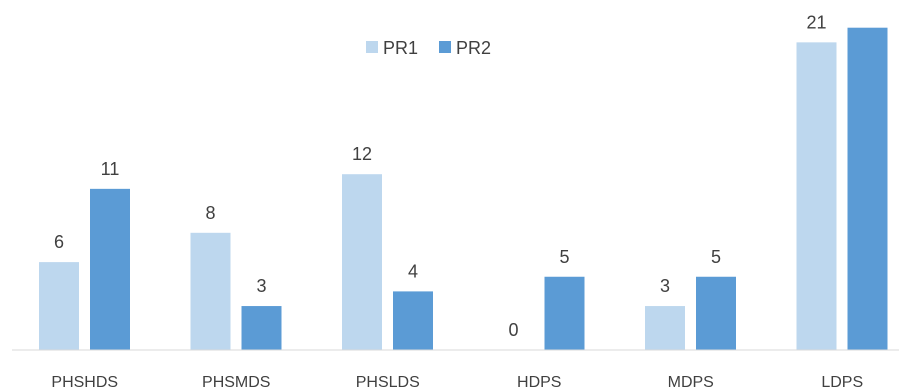 The width and height of the screenshot is (899, 390). What do you see at coordinates (564, 257) in the screenshot?
I see `data-label-pr2-hdps: 5` at bounding box center [564, 257].